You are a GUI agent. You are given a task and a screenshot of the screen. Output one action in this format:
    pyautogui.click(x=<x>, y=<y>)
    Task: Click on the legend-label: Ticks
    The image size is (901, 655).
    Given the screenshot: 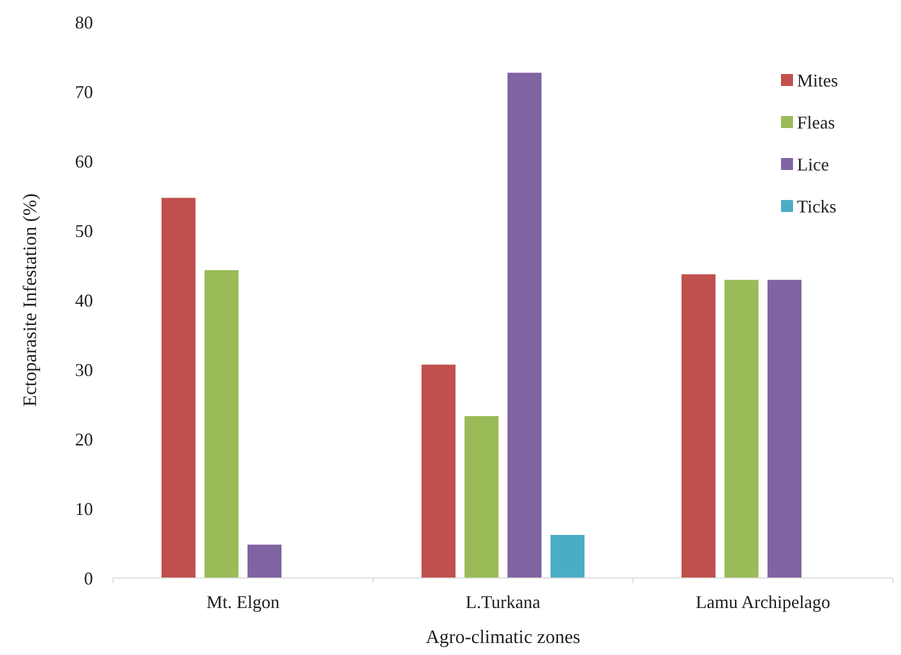 What is the action you would take?
    pyautogui.click(x=816, y=206)
    